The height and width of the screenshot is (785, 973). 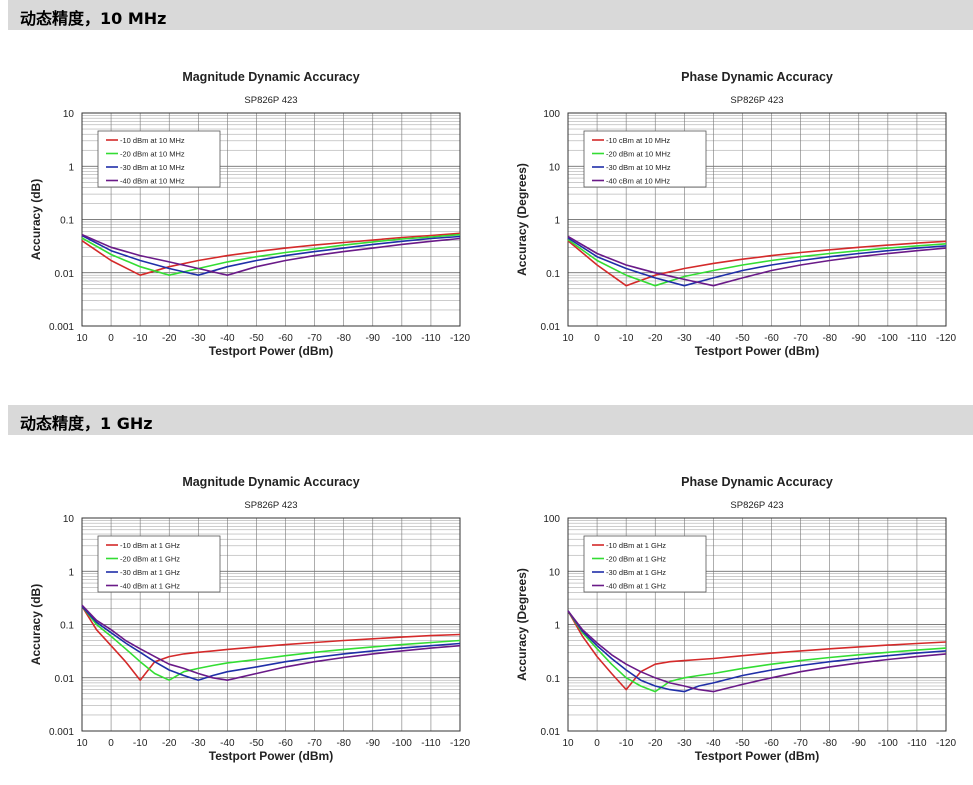 What do you see at coordinates (638, 140) in the screenshot?
I see `legend-label: -10 cBm at 10 MHz` at bounding box center [638, 140].